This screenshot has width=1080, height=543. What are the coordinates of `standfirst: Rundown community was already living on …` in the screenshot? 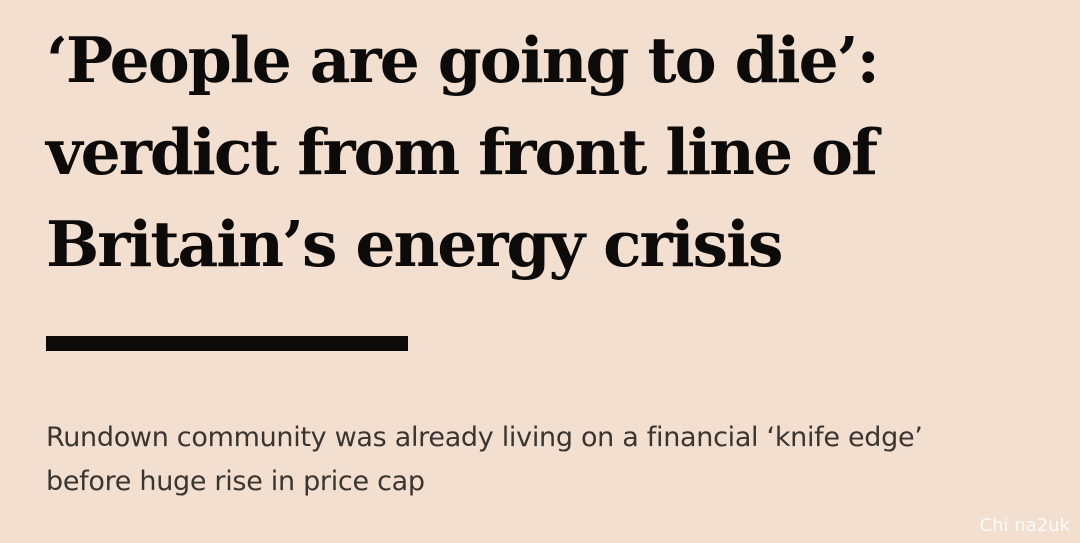 It's located at (484, 459).